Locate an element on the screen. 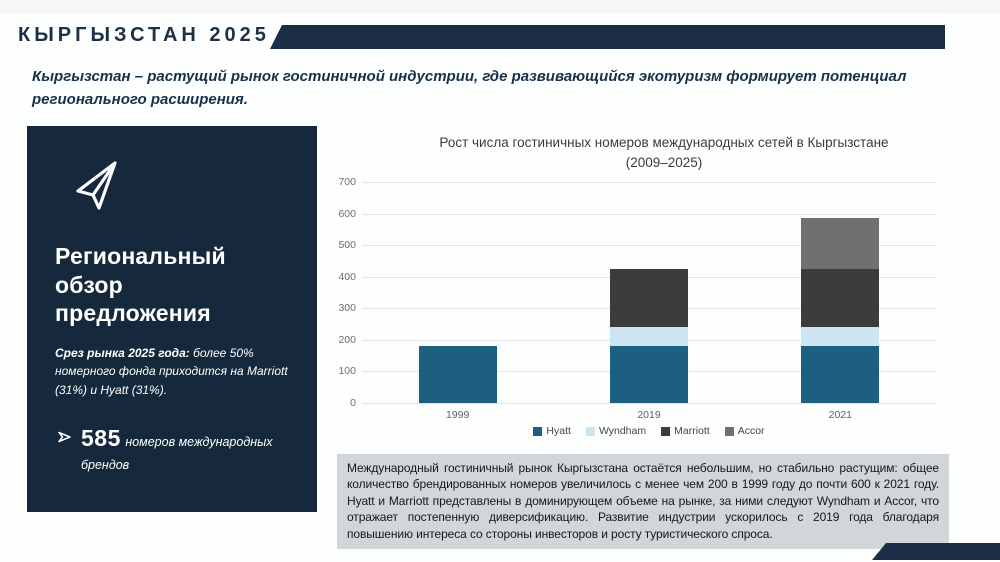 This screenshot has width=1000, height=562. legend-item-accor: Accor is located at coordinates (744, 431).